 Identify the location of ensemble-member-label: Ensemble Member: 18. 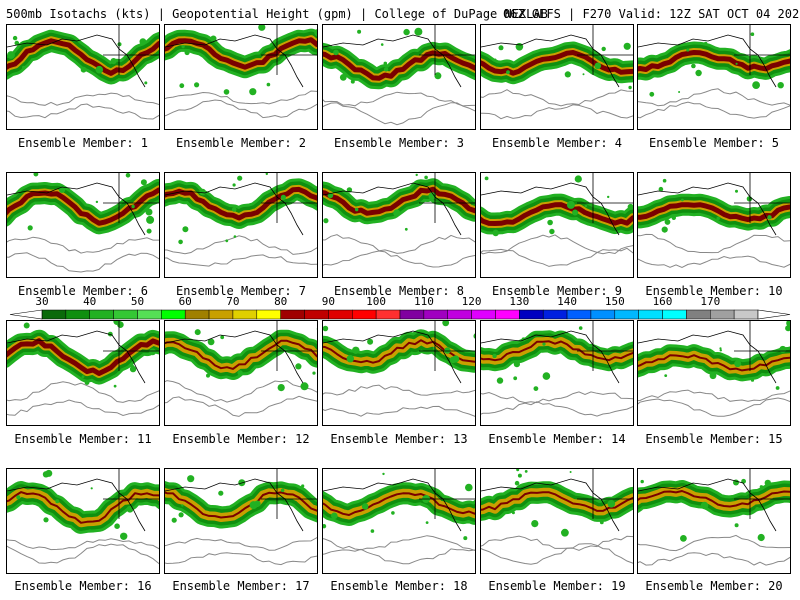
(399, 586).